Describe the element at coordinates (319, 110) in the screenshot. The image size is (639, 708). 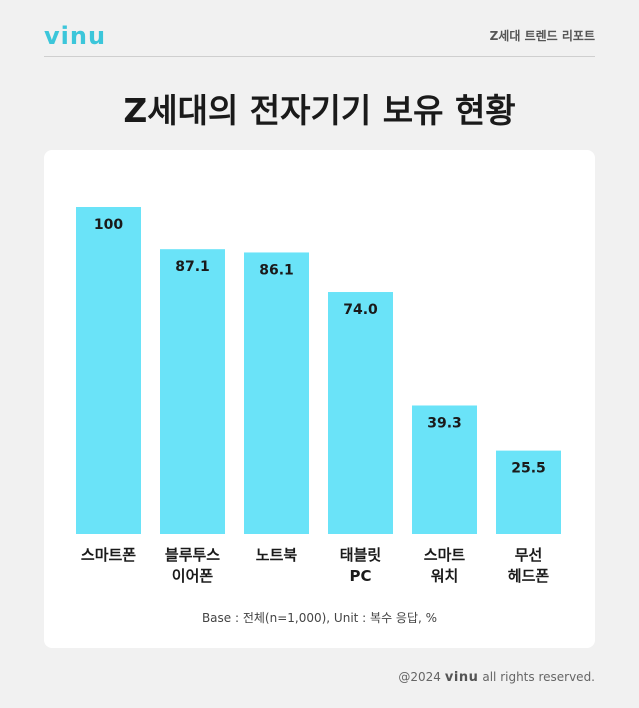
I see `page-title: Z세대의 전자기기 보유 현황` at that location.